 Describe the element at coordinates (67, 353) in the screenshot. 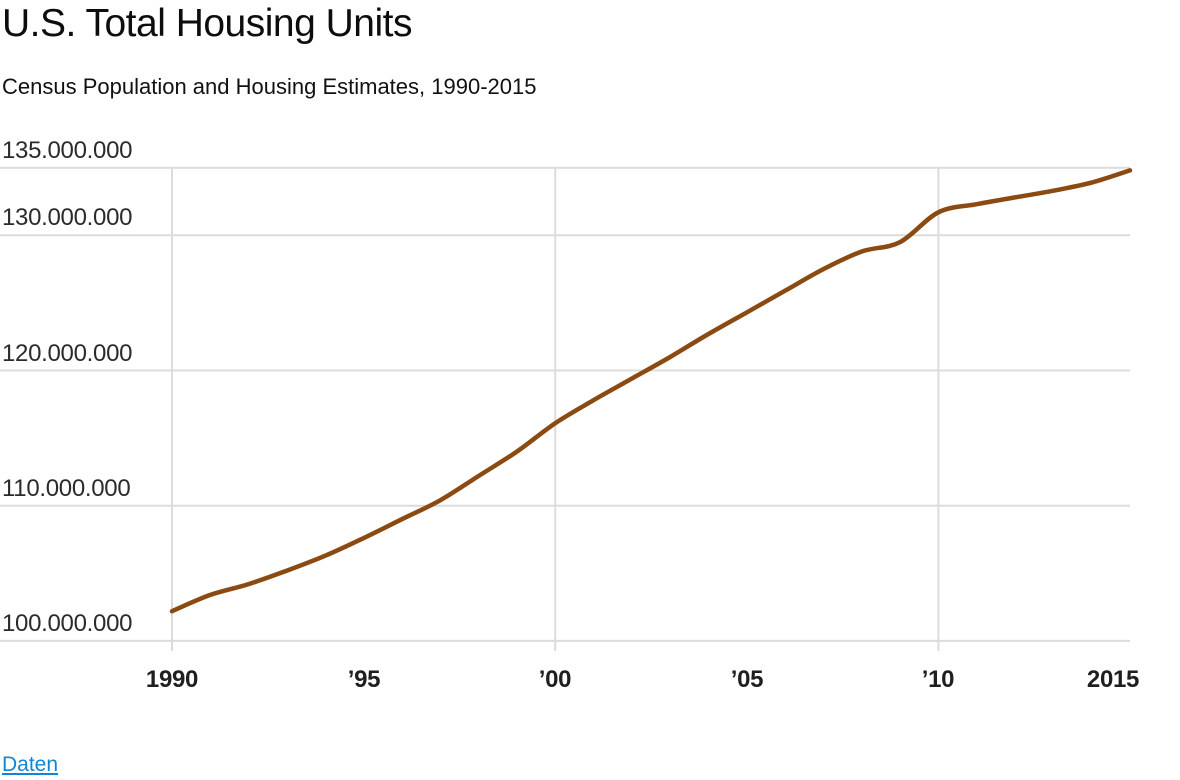

I see `y-axis-label: 120.000.000` at that location.